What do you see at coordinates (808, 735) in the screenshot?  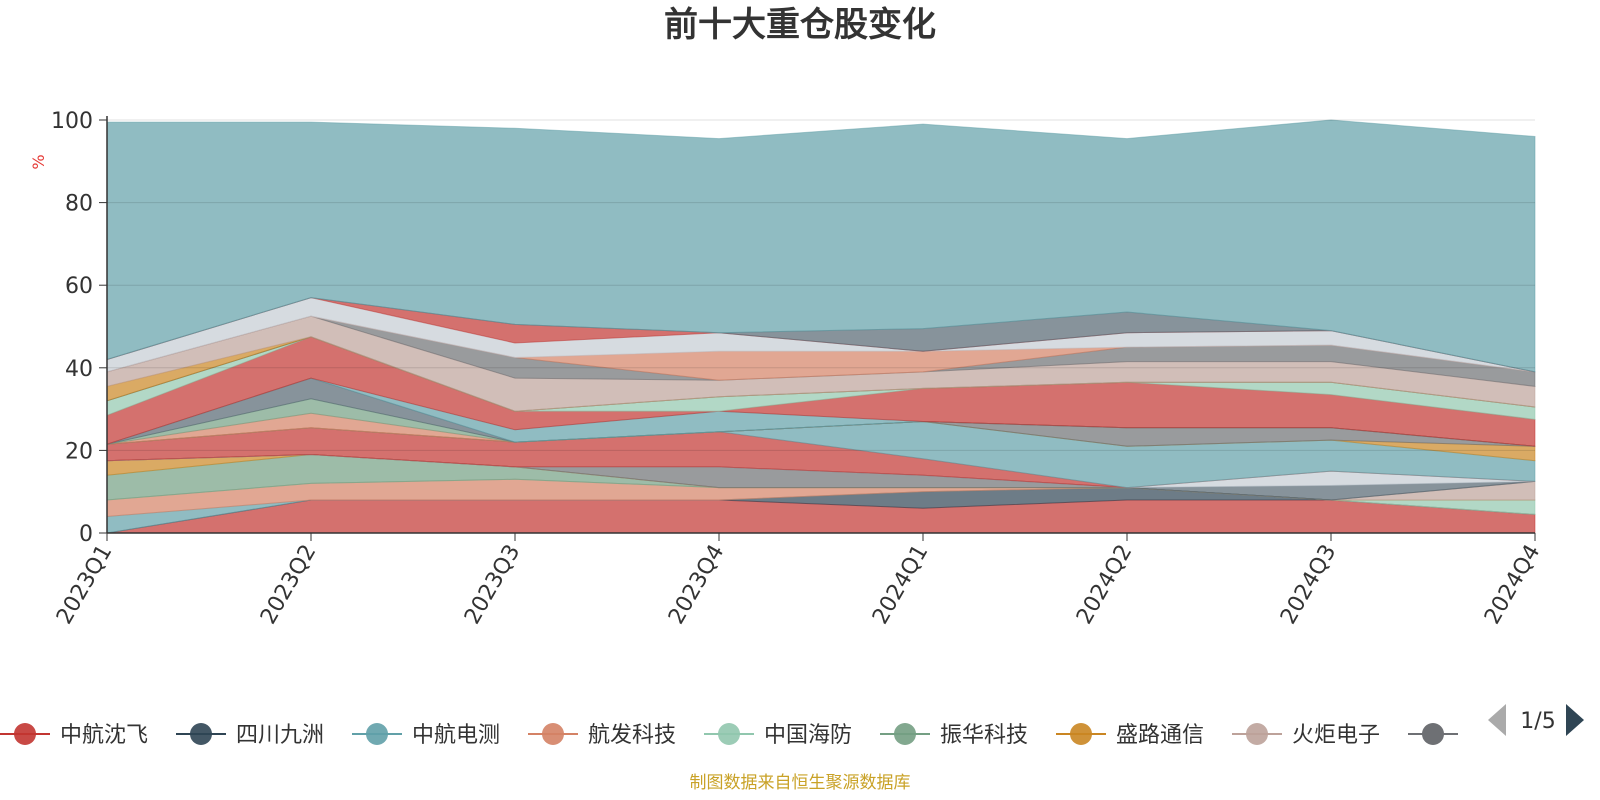 I see `legend-label: 中国海防` at bounding box center [808, 735].